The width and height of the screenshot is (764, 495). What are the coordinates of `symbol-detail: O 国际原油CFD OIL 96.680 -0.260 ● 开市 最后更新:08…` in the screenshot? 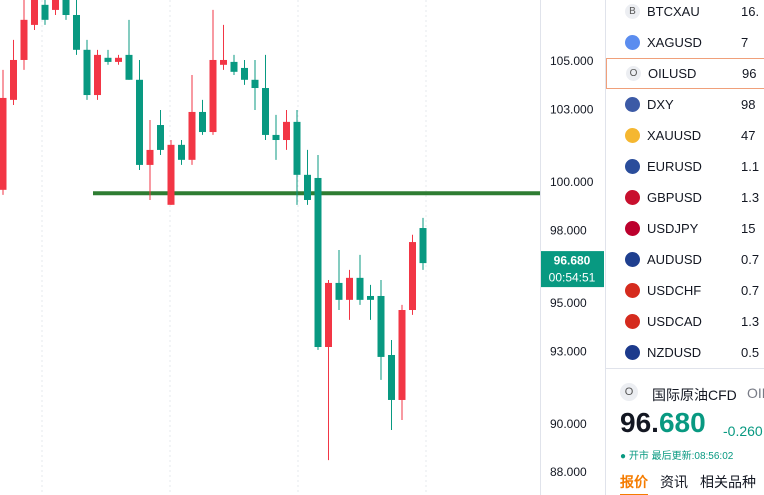 It's located at (685, 431).